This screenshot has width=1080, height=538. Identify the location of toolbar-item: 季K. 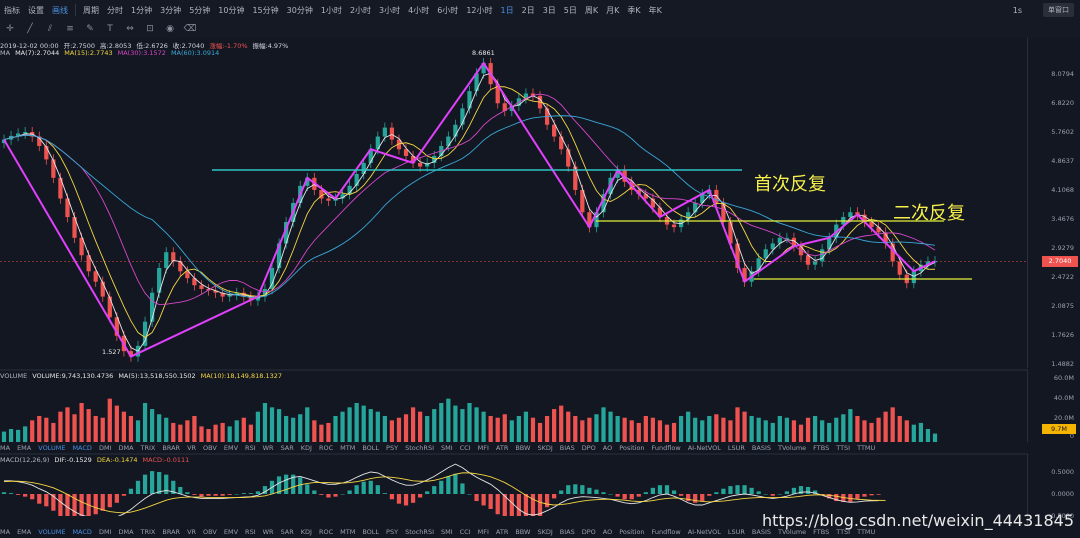
(634, 10).